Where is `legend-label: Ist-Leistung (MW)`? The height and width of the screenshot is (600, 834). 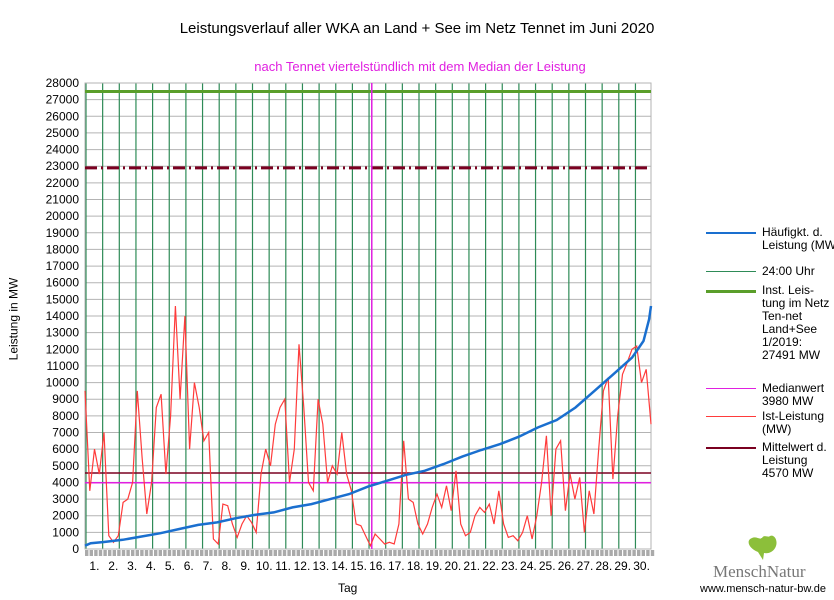
legend-label: Ist-Leistung (MW) is located at coordinates (793, 422).